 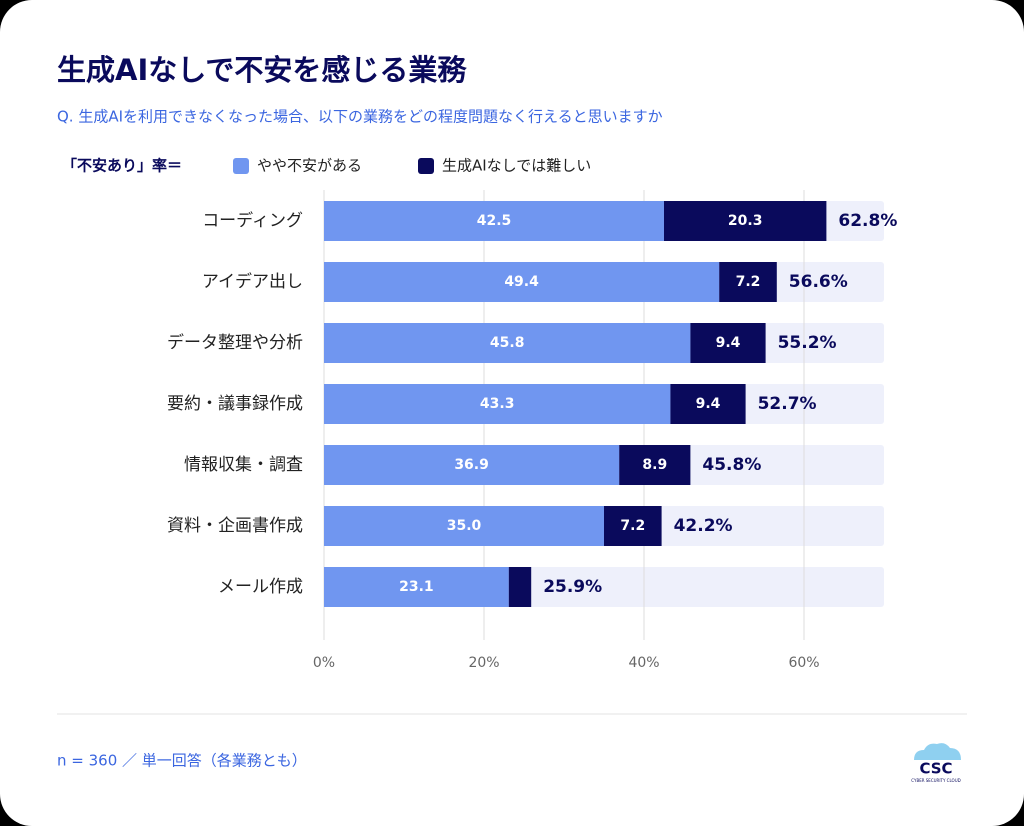 I want to click on value-label: 45.8, so click(x=507, y=343).